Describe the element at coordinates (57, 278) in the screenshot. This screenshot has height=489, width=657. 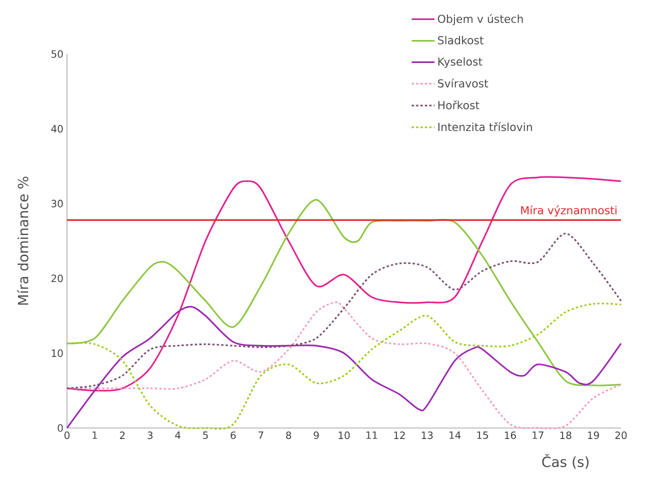
I see `y-tick-label: 20` at that location.